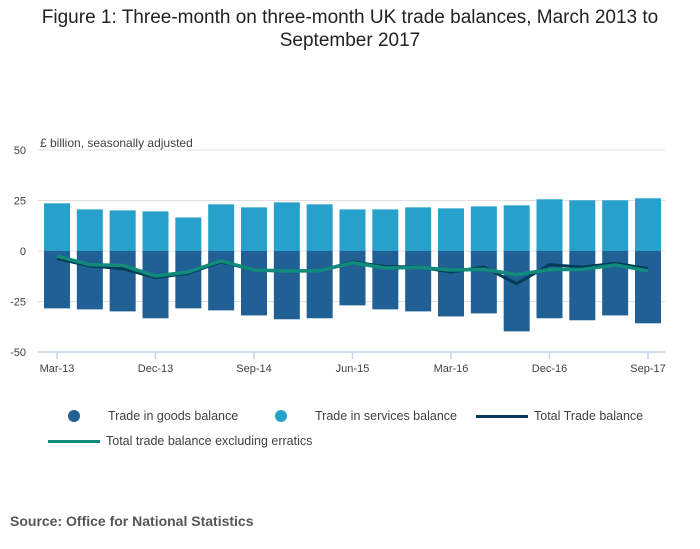  Describe the element at coordinates (451, 369) in the screenshot. I see `x-tick-label: Mar-16` at that location.